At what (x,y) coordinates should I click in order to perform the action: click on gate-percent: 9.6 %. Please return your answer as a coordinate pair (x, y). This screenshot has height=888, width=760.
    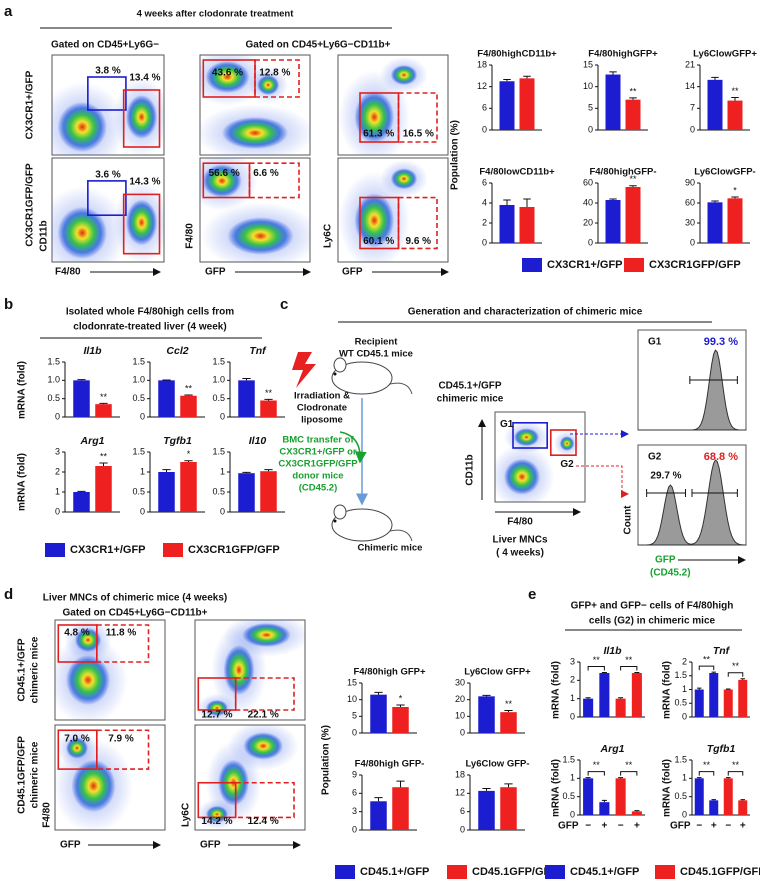
    Looking at the image, I should click on (419, 241).